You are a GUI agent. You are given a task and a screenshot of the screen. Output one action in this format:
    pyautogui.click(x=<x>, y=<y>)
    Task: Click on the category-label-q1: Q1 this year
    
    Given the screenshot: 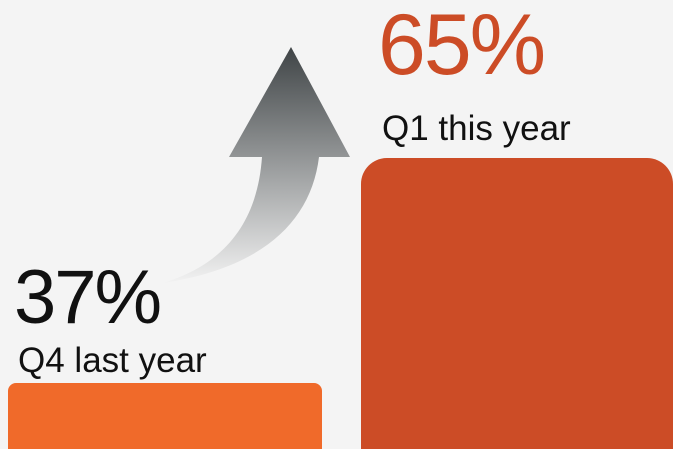 What is the action you would take?
    pyautogui.click(x=476, y=128)
    